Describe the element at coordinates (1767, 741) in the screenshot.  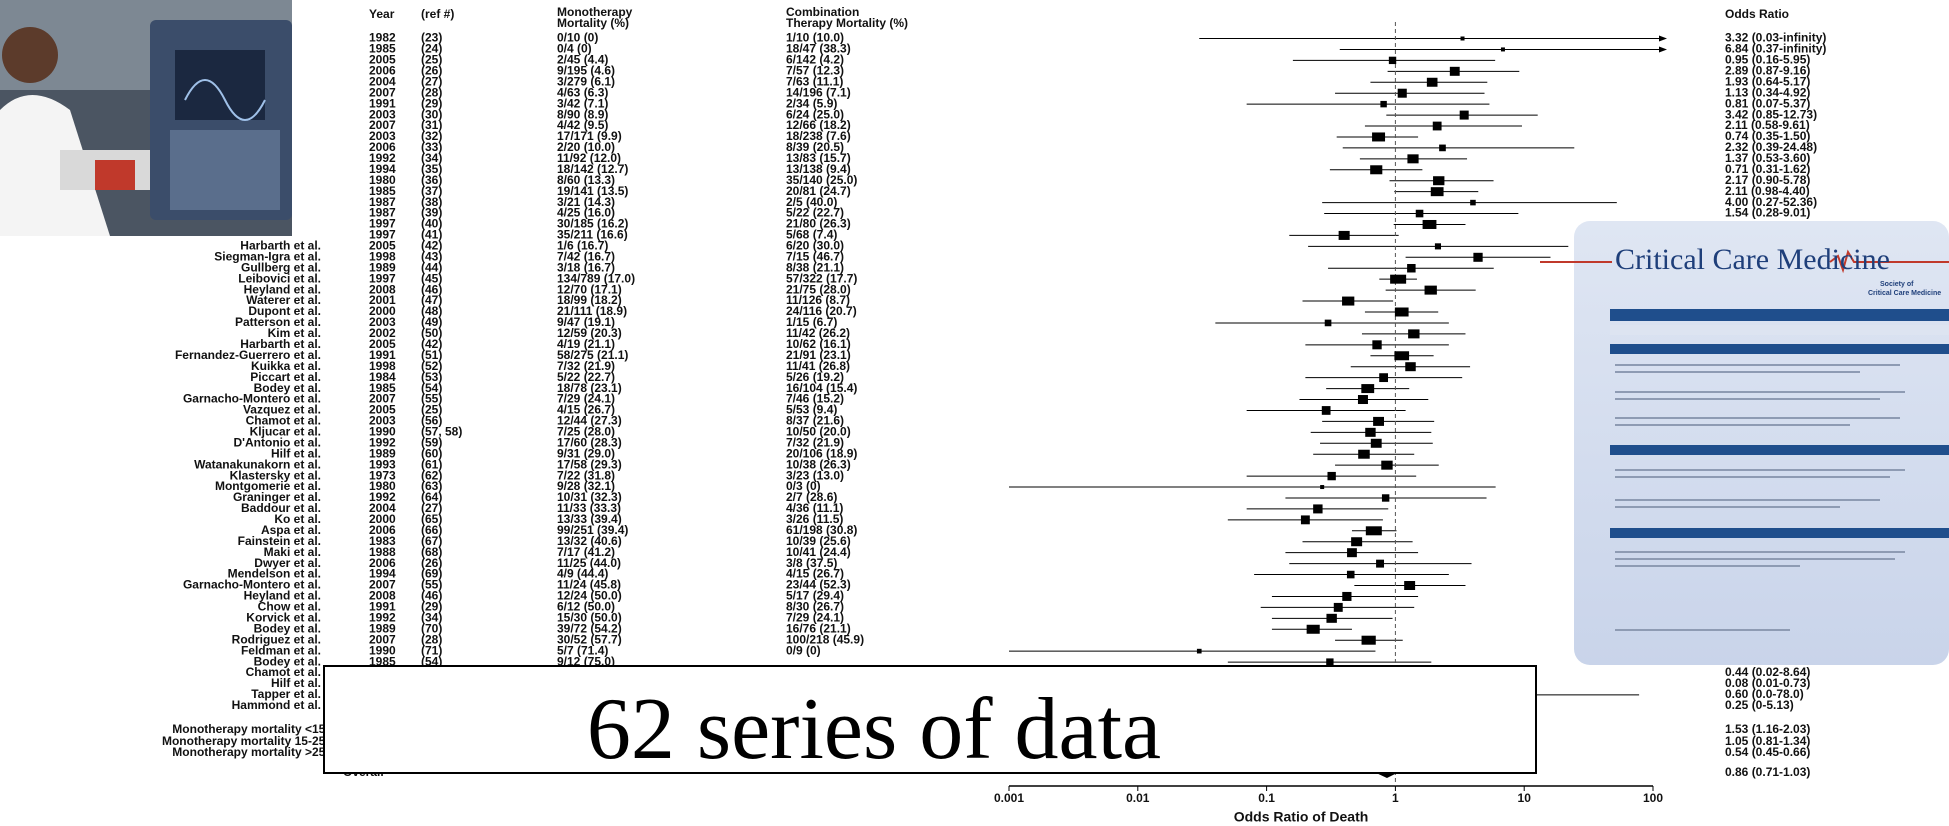
I see `or-label: 1.05 (0.81-1.34)` at that location.